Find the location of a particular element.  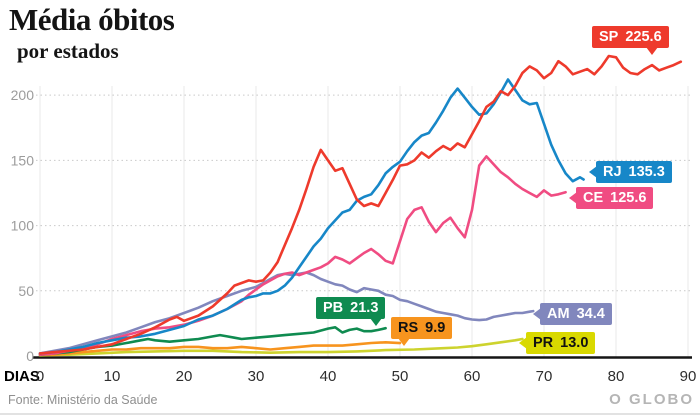

x-tick-label: 40 is located at coordinates (328, 376).